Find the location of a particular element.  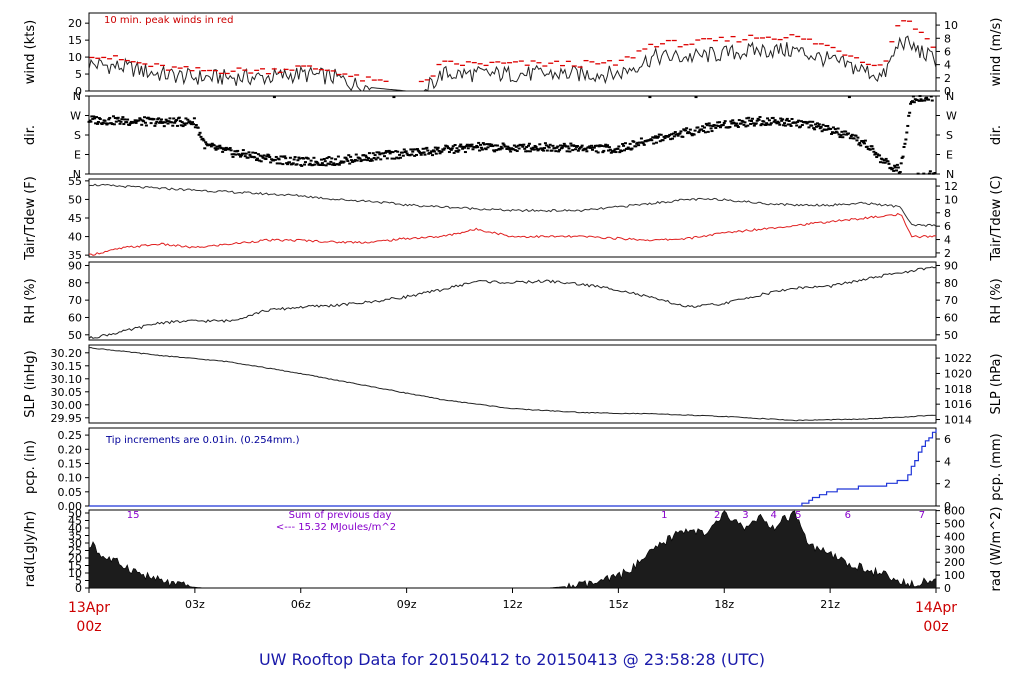

temperature-series-Tdew is located at coordinates (512, 234).